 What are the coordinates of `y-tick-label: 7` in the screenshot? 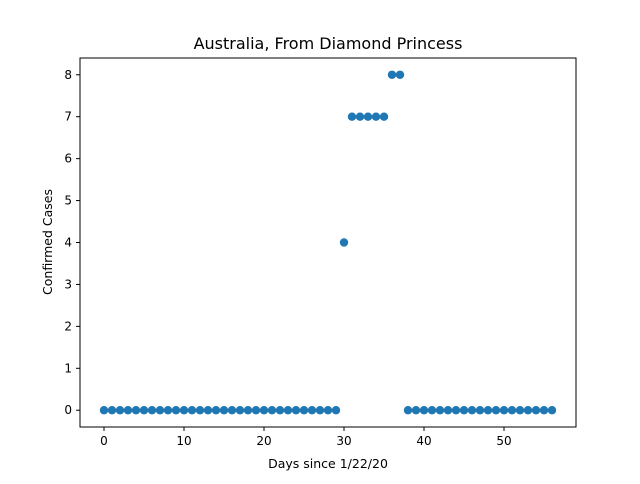 It's located at (68, 117).